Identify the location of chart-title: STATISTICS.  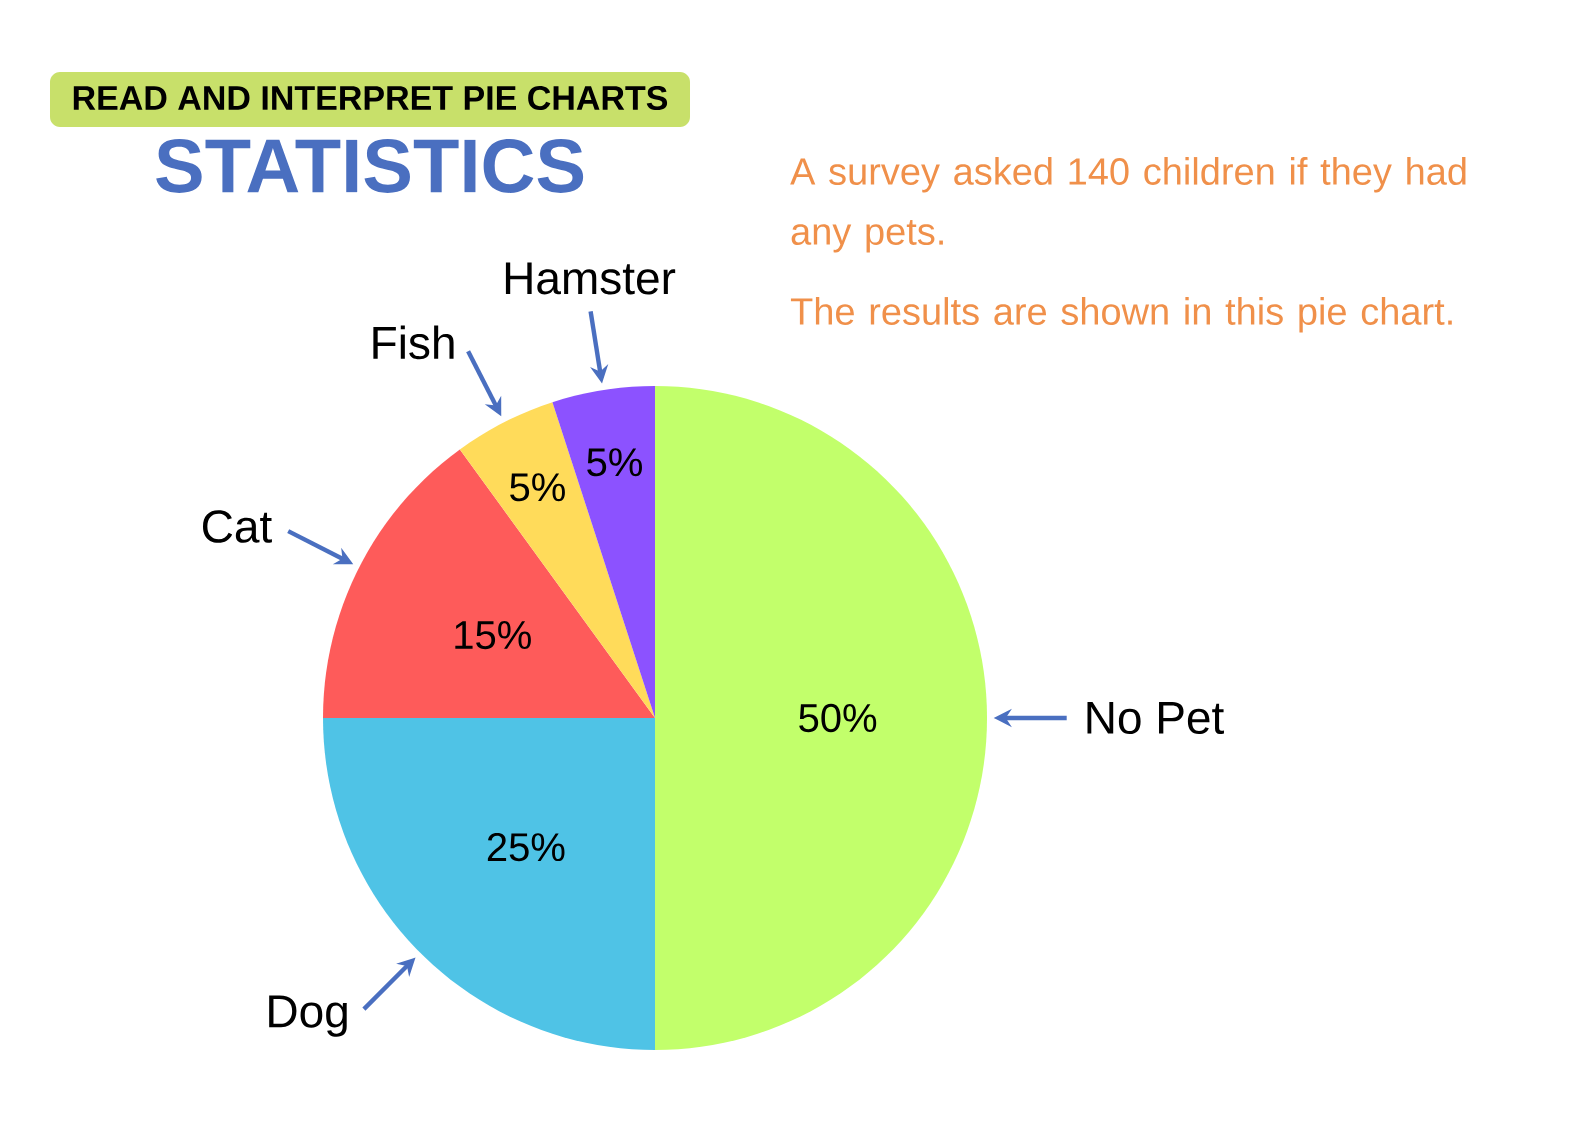
(370, 166).